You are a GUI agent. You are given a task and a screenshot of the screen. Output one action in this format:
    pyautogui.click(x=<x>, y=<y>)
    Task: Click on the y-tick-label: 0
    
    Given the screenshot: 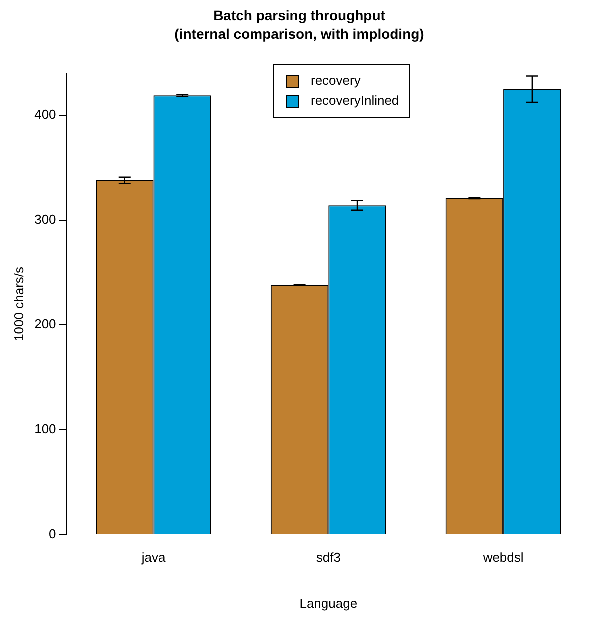 What is the action you would take?
    pyautogui.click(x=52, y=534)
    